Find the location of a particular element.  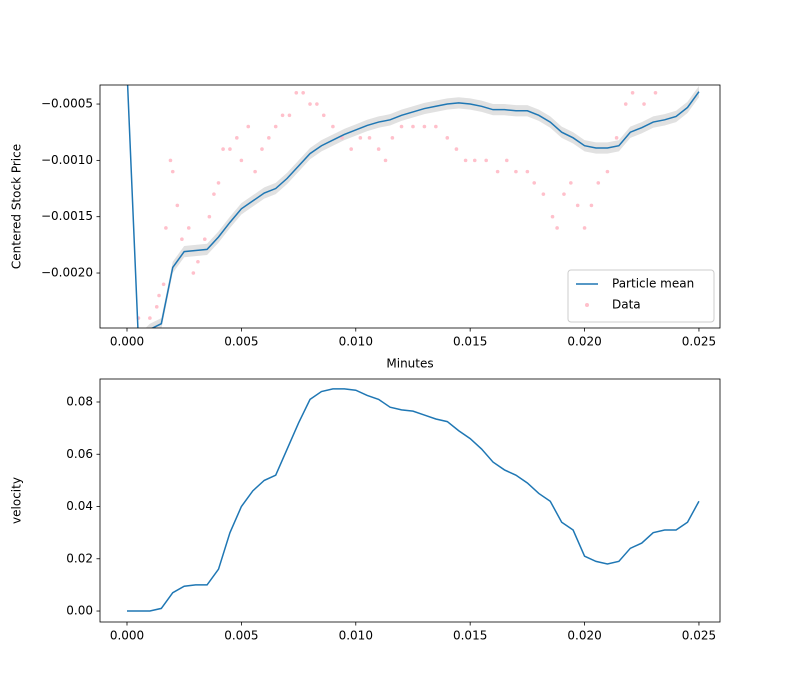

y-tick-label: 0.02 is located at coordinates (79, 558).